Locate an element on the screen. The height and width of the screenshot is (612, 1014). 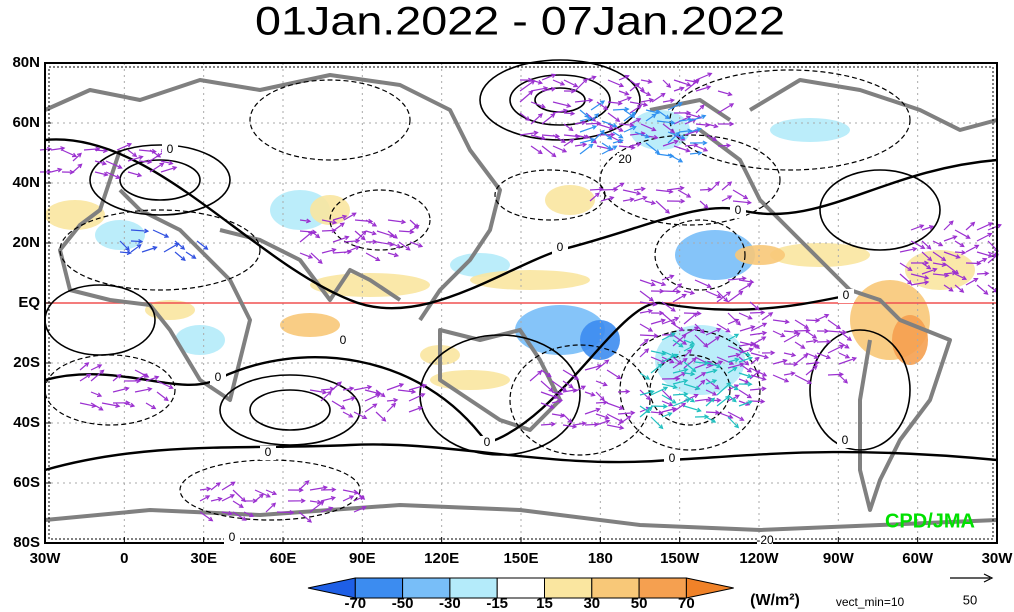
shade-patch is located at coordinates (310, 325).